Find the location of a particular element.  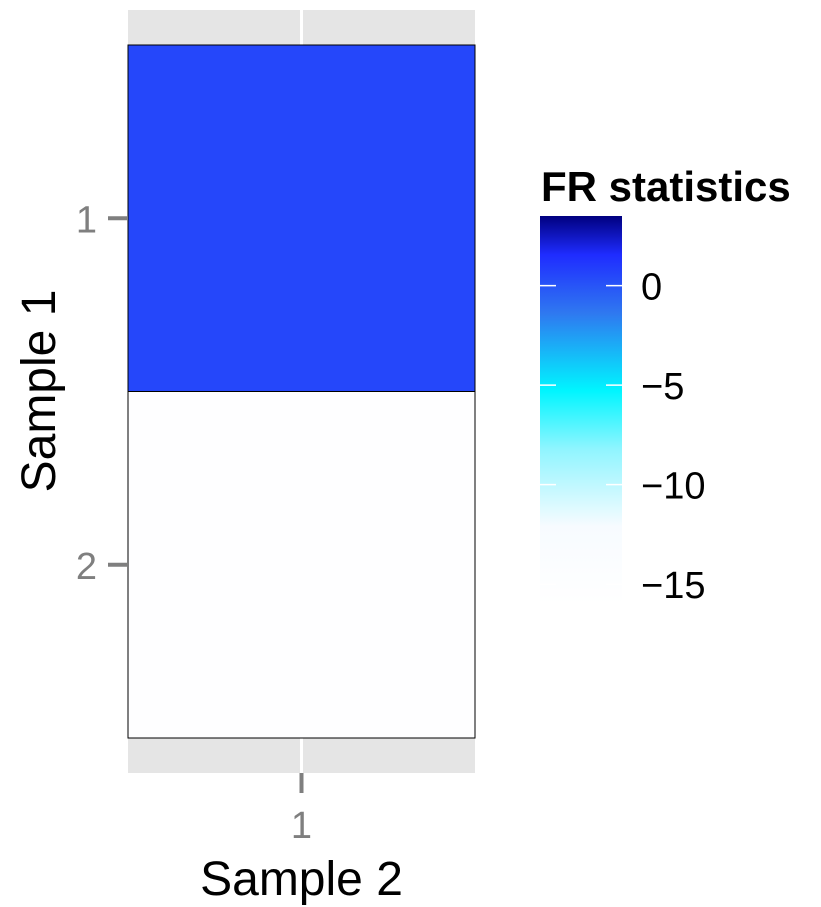

x-axis: 1 is located at coordinates (301, 810).